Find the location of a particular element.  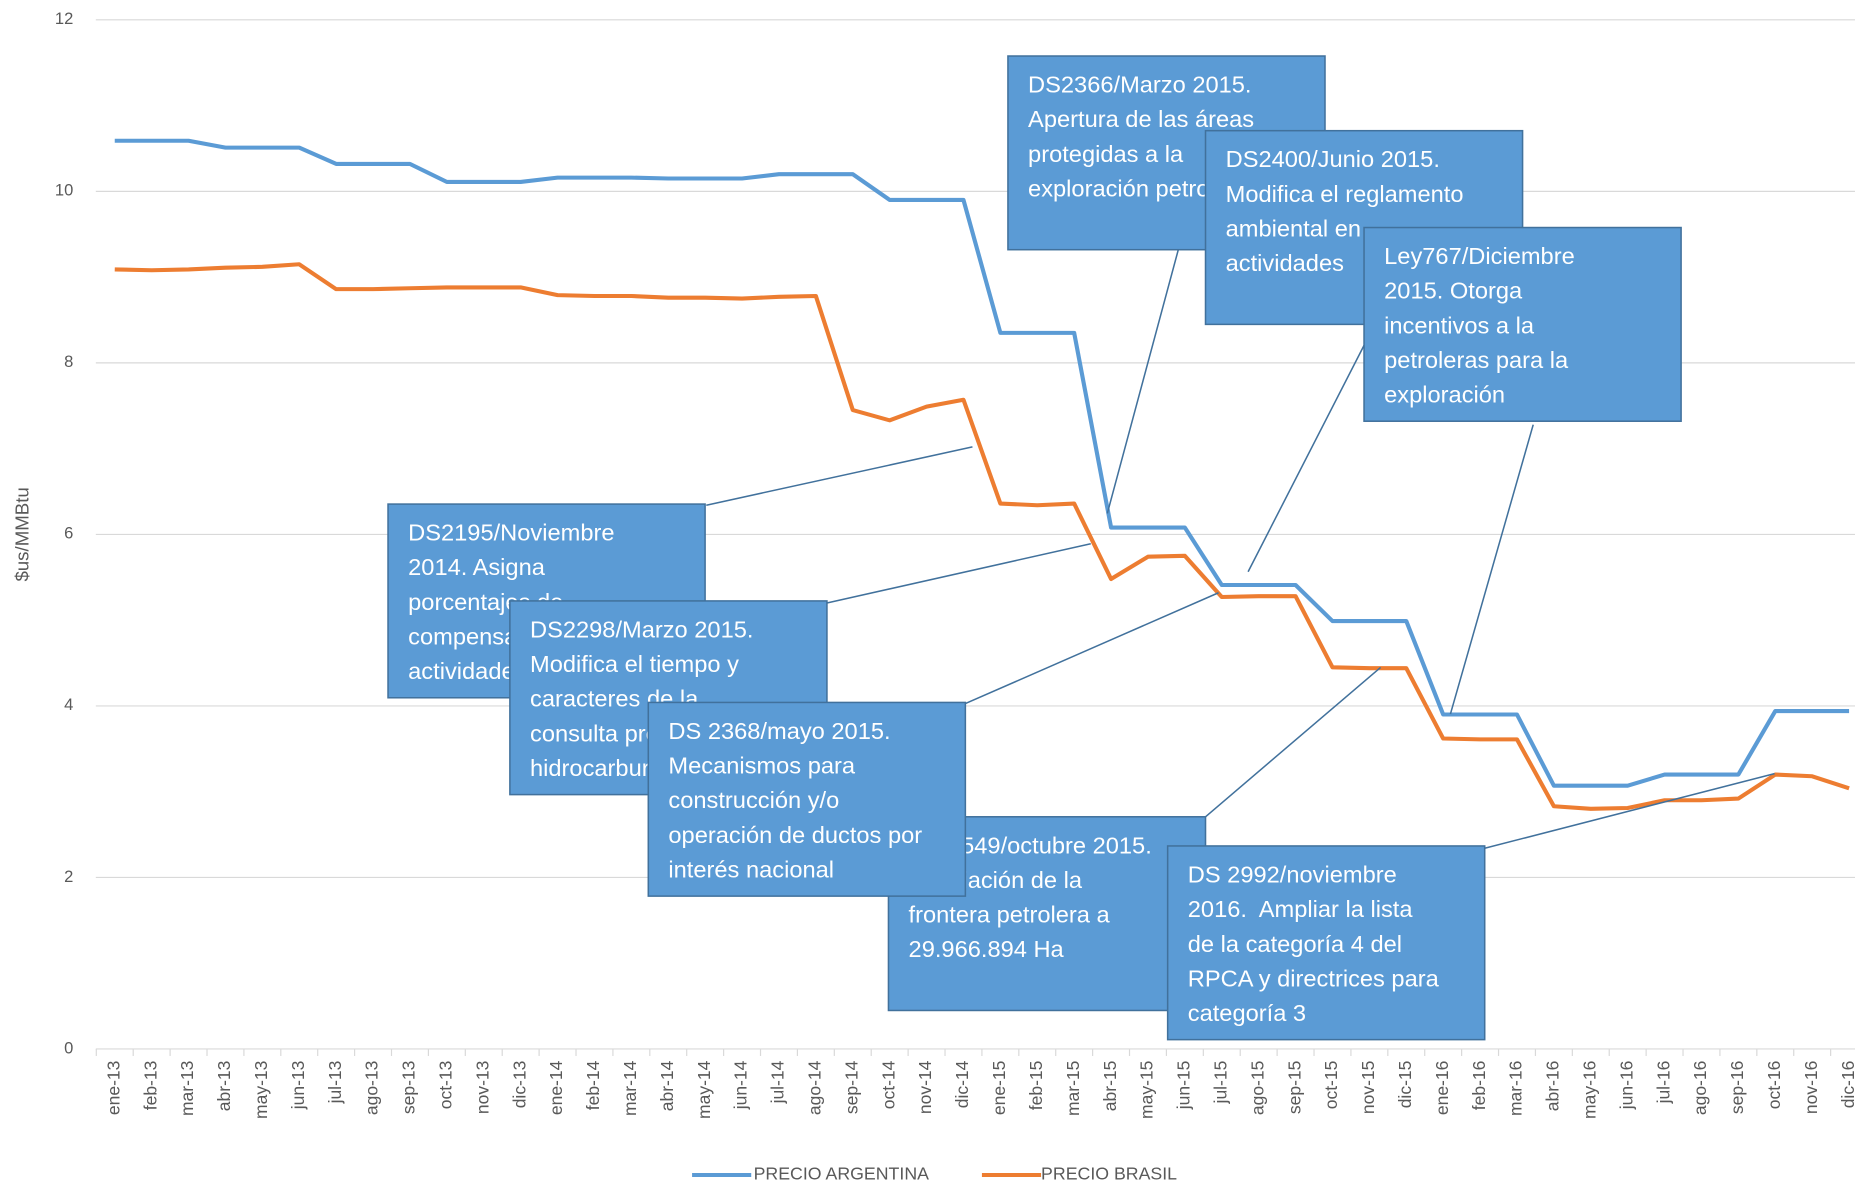

y-tick-label: 4 is located at coordinates (68, 705).